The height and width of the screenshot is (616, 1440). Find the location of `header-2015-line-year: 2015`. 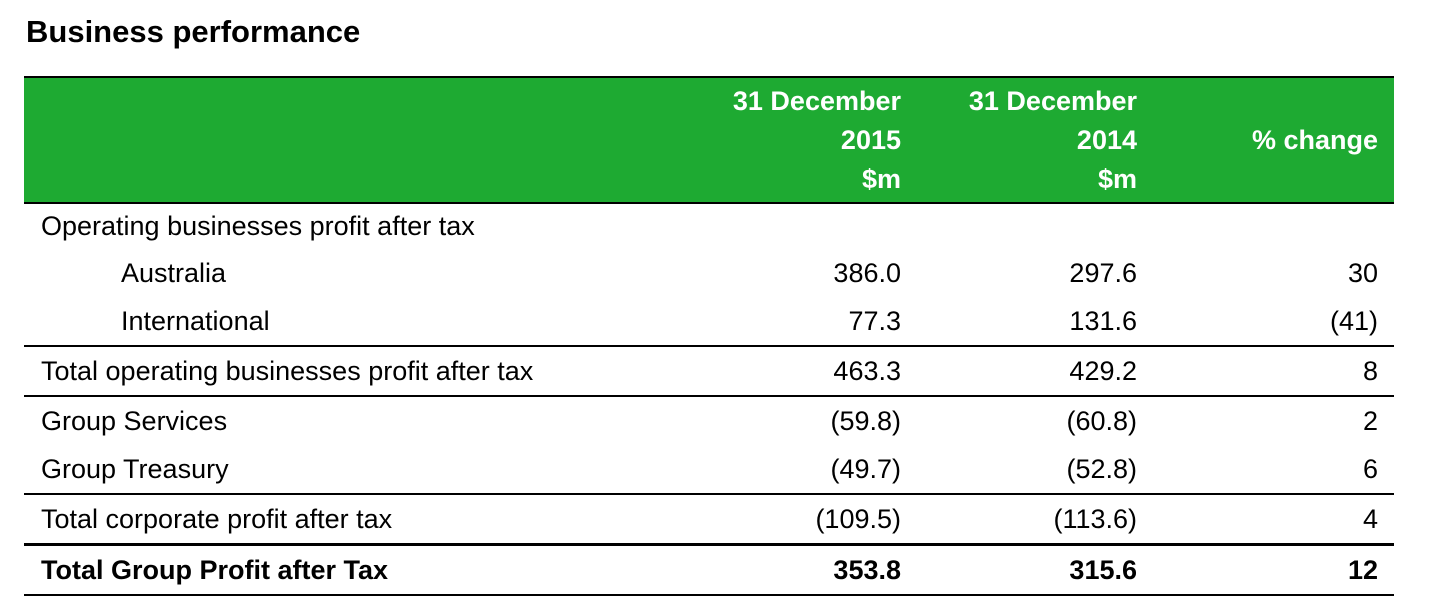

header-2015-line-year: 2015 is located at coordinates (870, 139).